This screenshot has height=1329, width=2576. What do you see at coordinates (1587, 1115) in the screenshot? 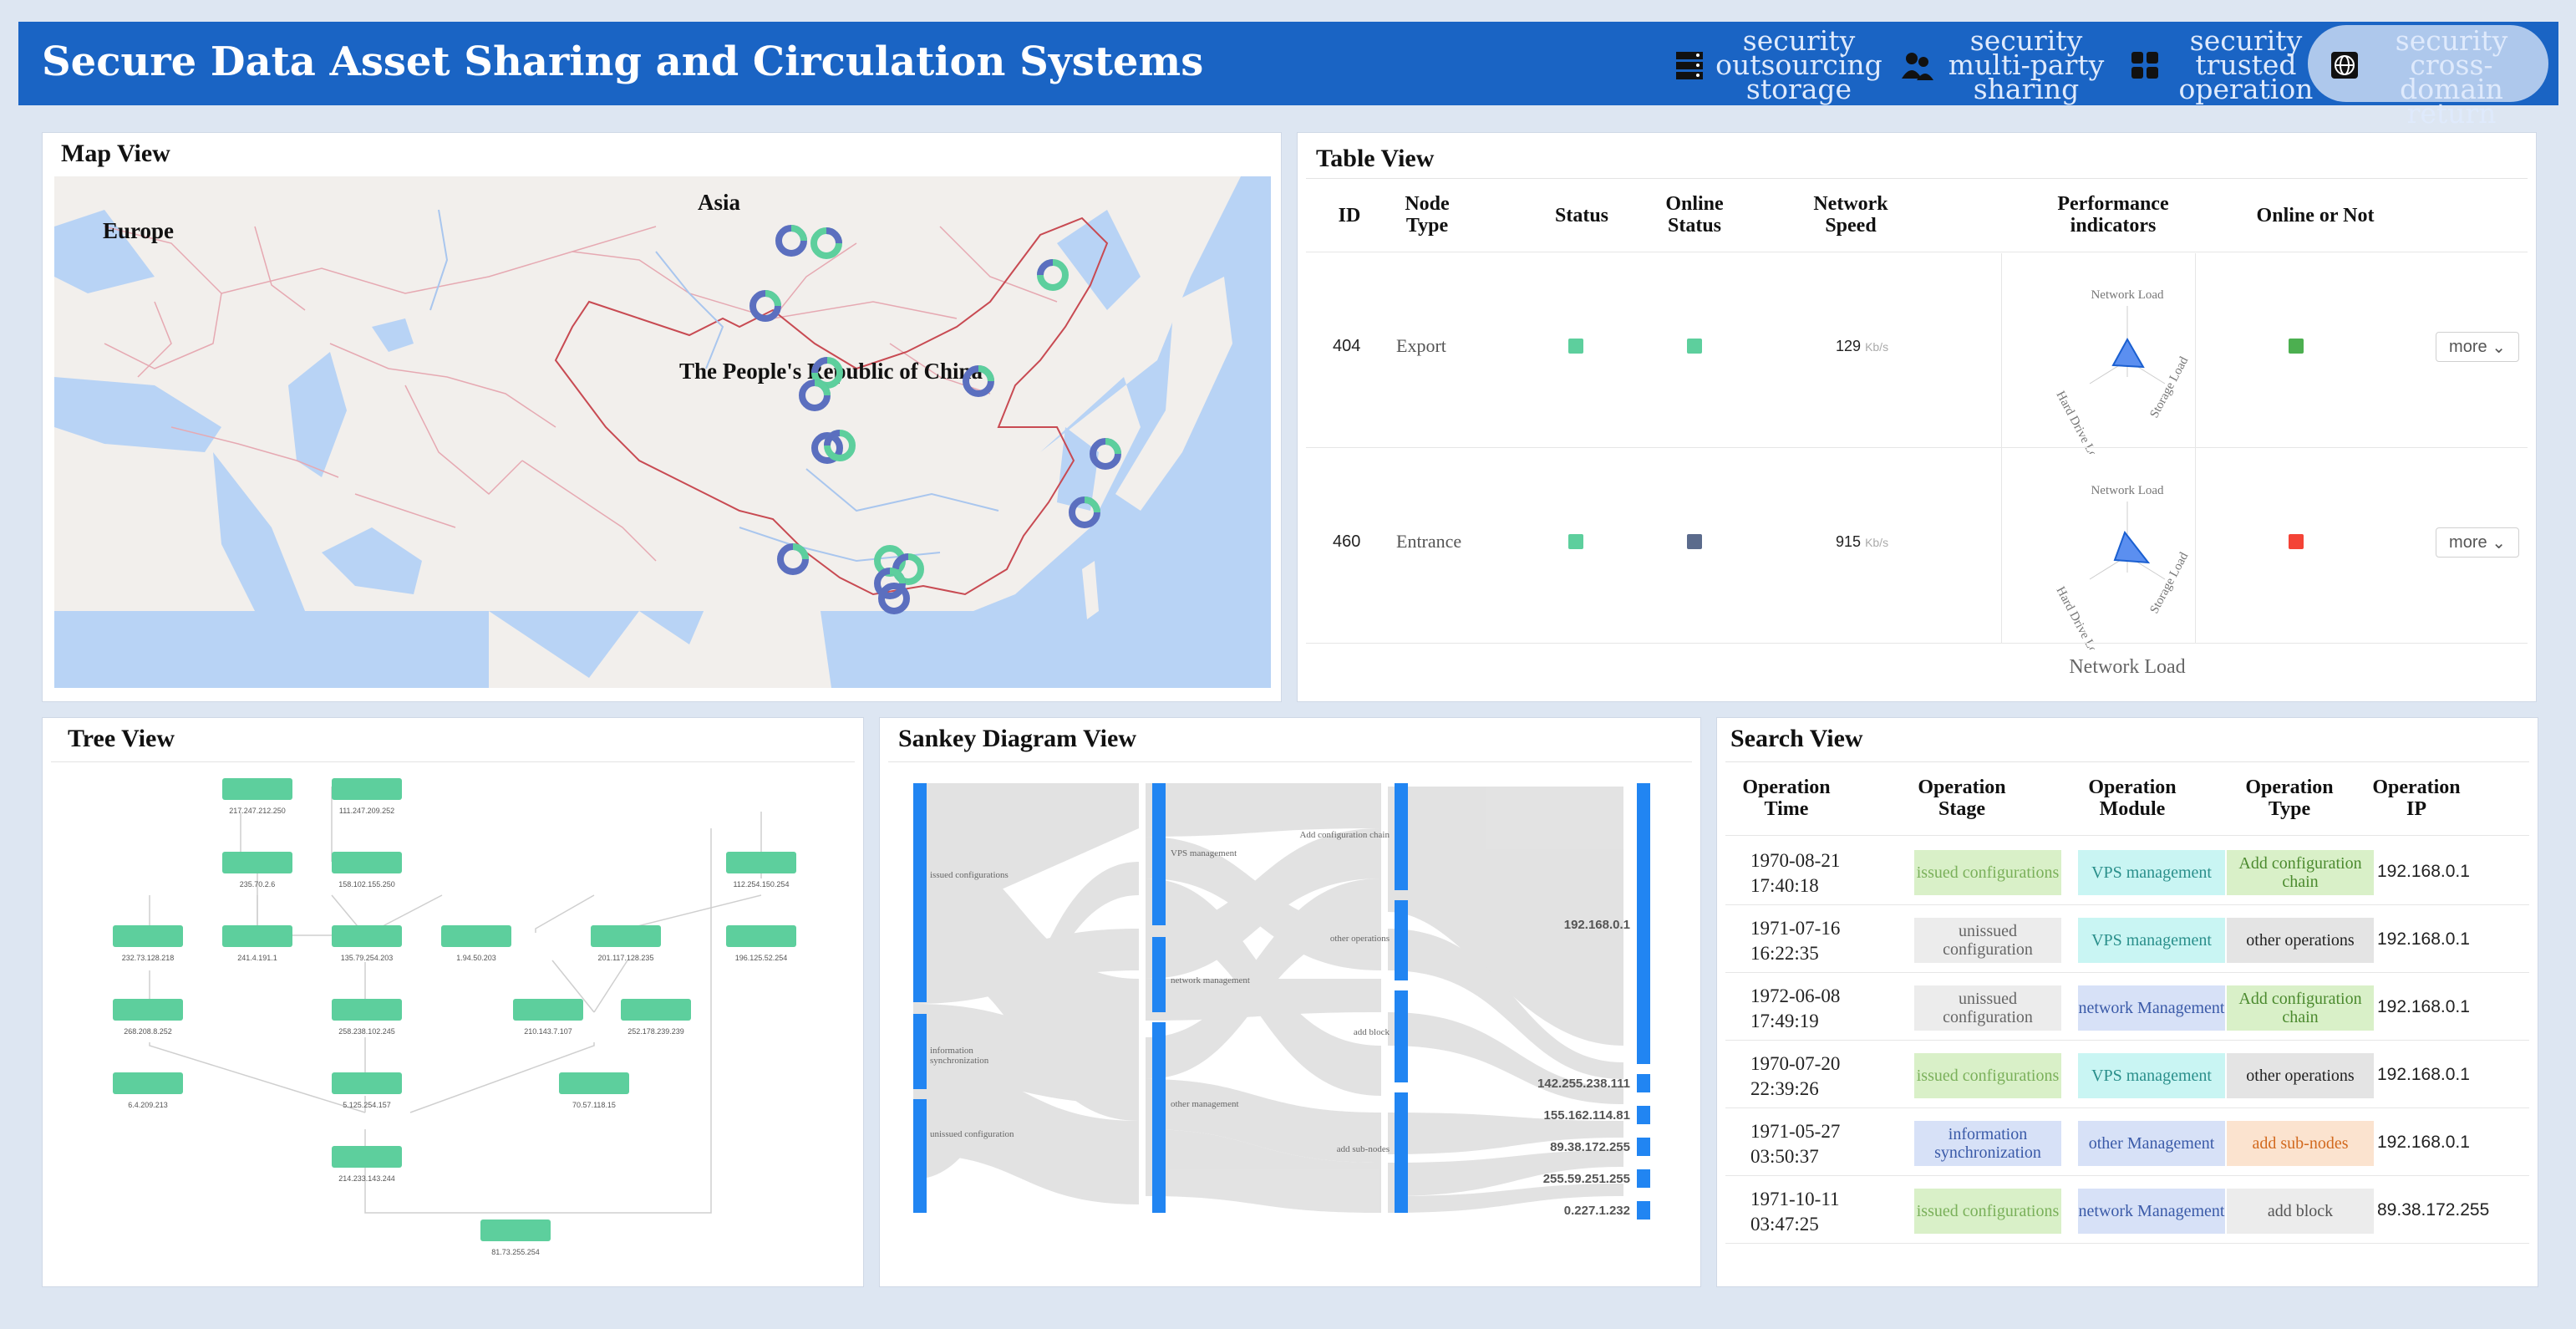
I see `sankey-ip-label: 155.162.114.81` at bounding box center [1587, 1115].